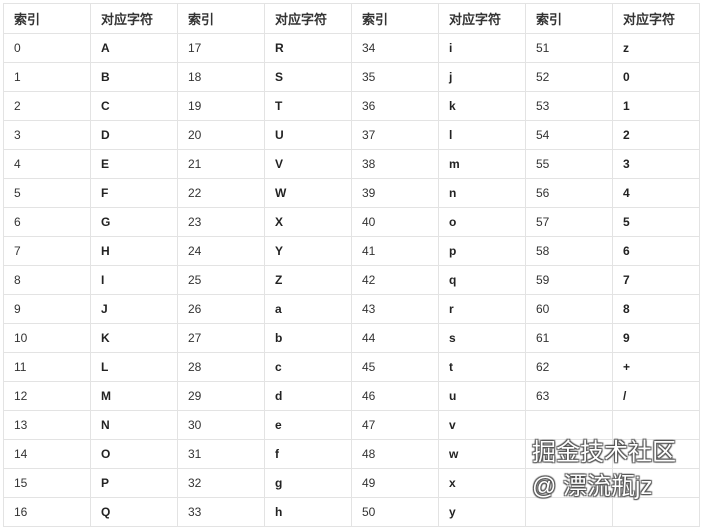 Image resolution: width=703 pixels, height=531 pixels. What do you see at coordinates (308, 367) in the screenshot?
I see `char-cell: c` at bounding box center [308, 367].